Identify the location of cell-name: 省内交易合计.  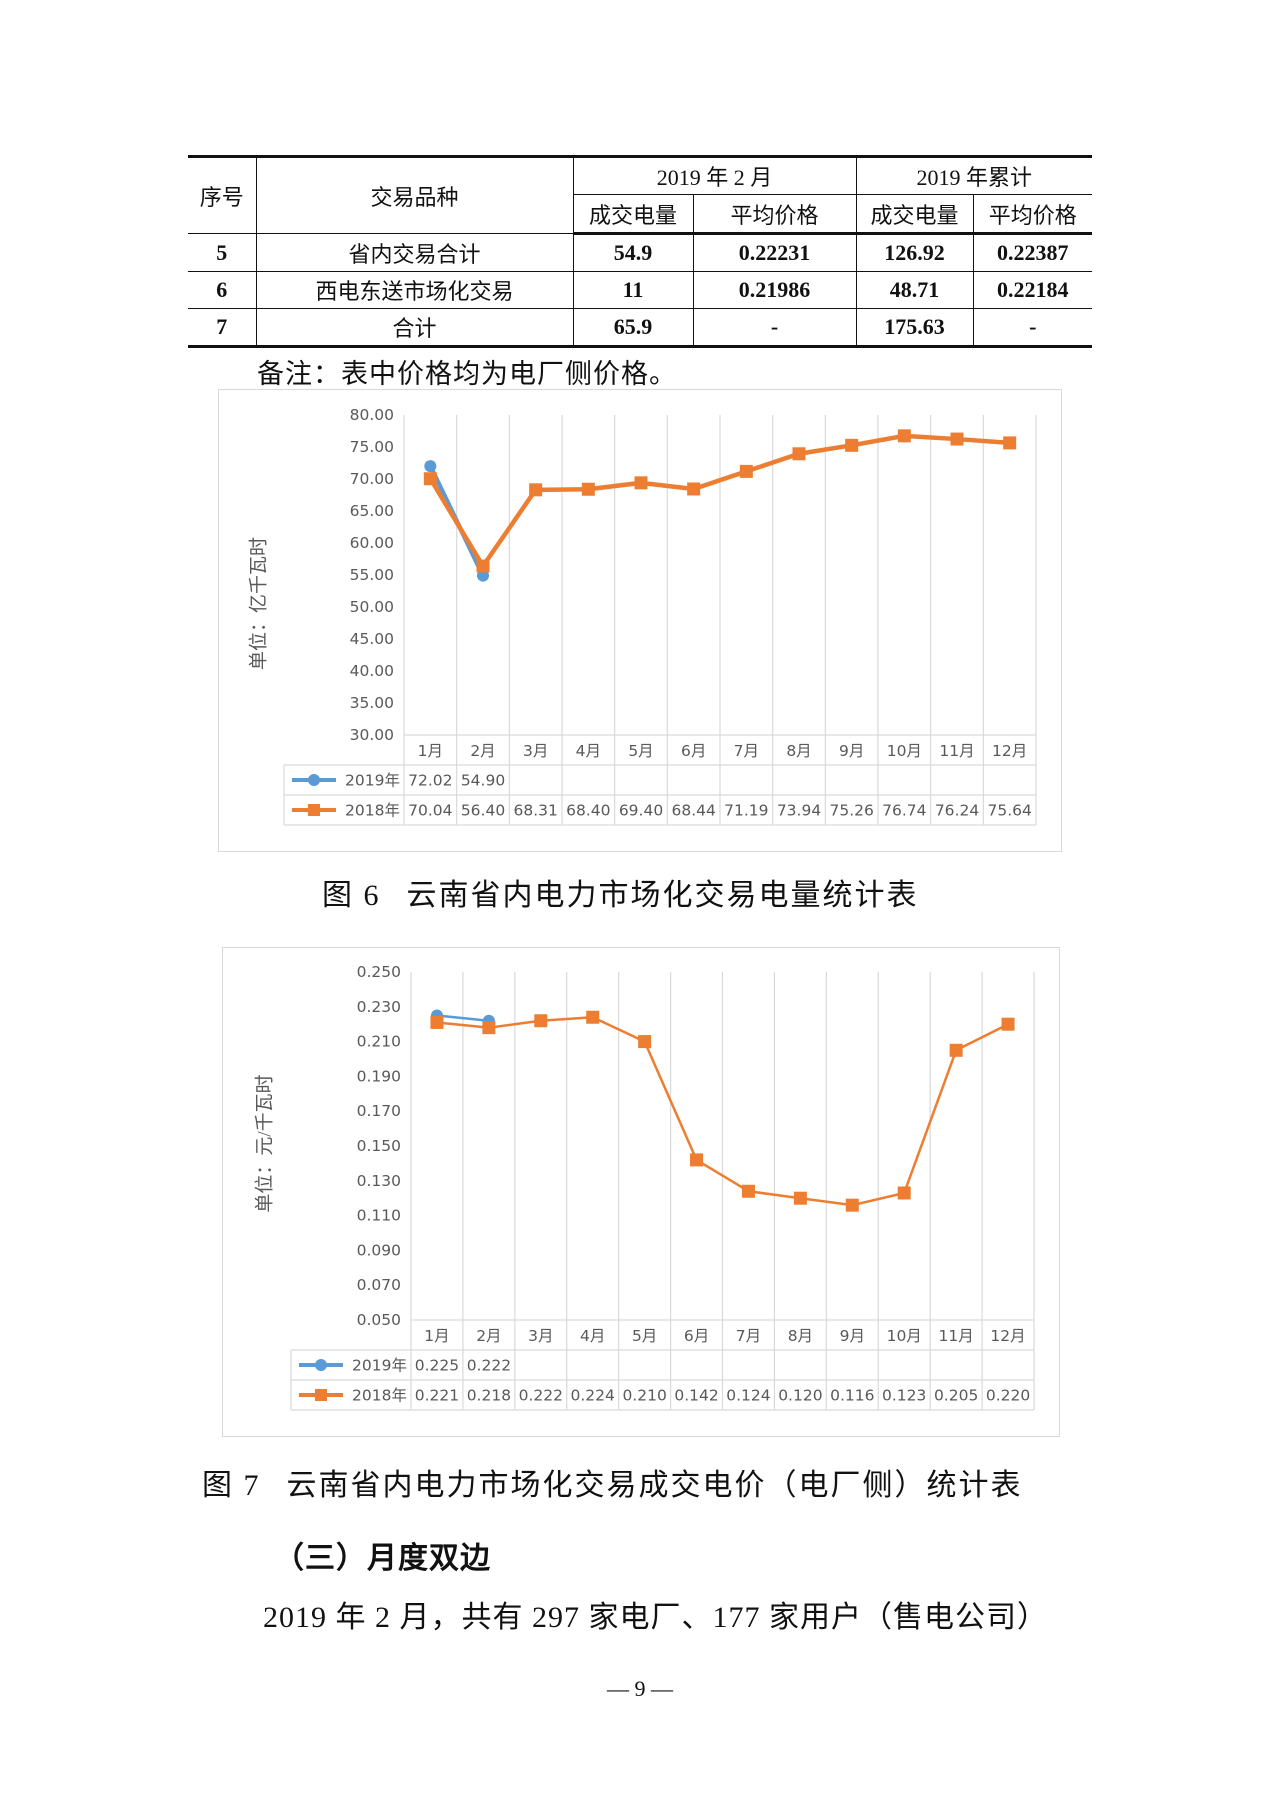
(414, 252).